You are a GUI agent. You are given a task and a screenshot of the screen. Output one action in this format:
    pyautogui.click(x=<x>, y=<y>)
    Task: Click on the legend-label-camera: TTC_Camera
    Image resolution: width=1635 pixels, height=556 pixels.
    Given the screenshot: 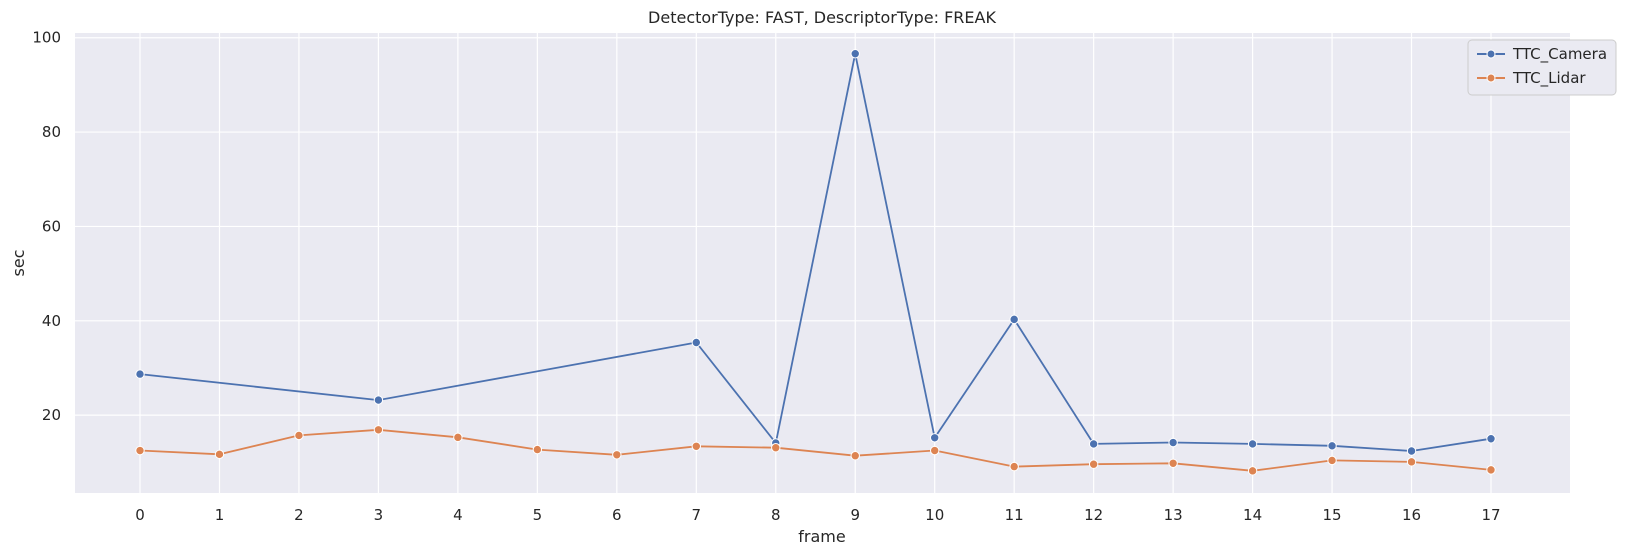 What is the action you would take?
    pyautogui.click(x=1559, y=54)
    